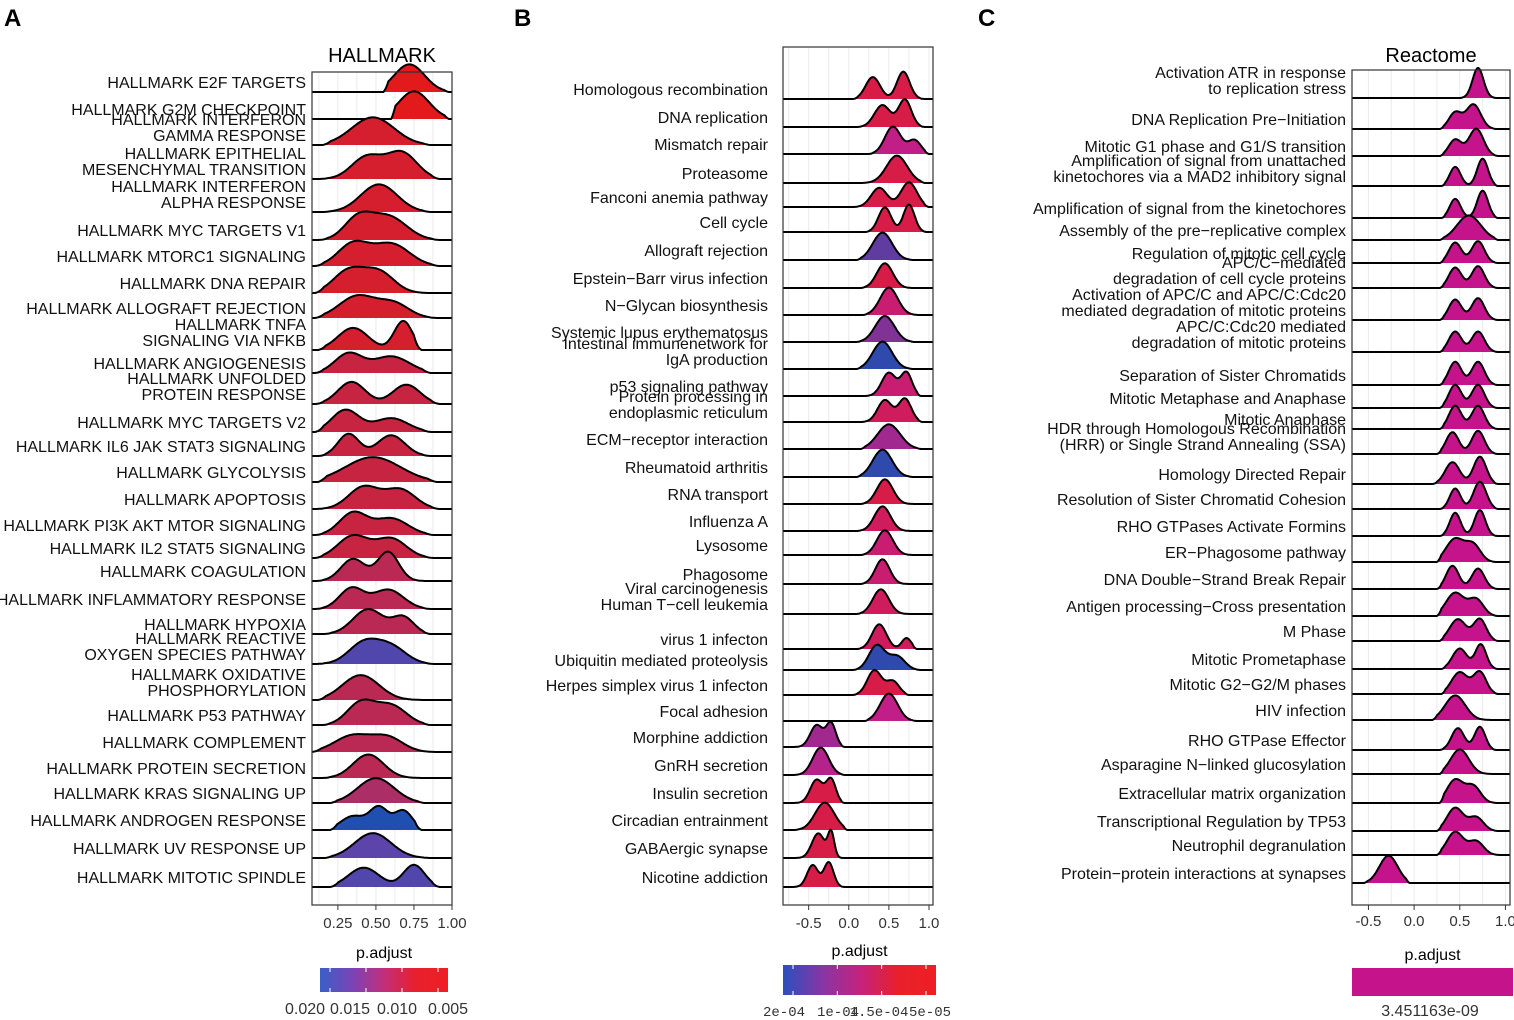 The height and width of the screenshot is (1020, 1514). I want to click on row-label: Phagosome, so click(725, 575).